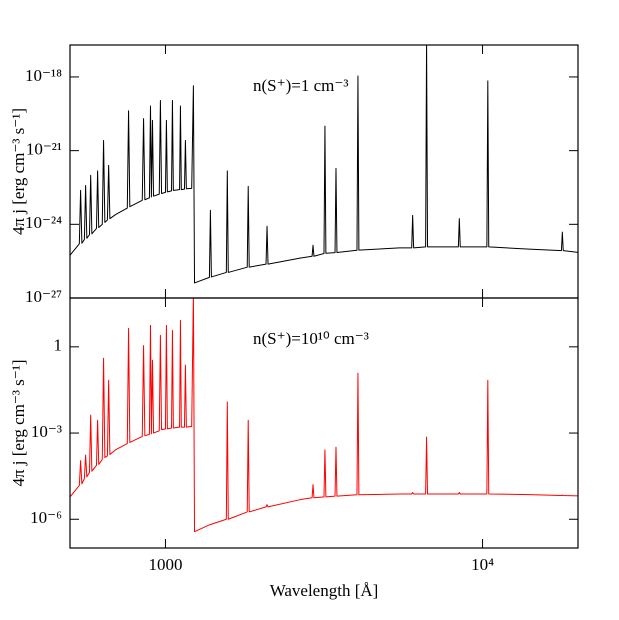 This screenshot has height=620, width=619. I want to click on y-tick-label: 1, so click(58, 345).